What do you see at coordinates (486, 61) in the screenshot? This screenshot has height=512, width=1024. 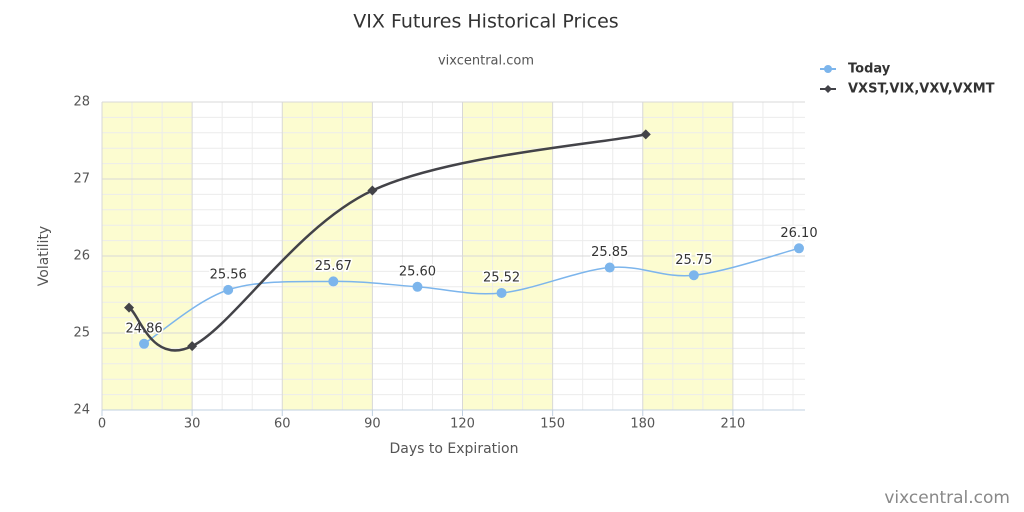 I see `chart-subtitle: vixcentral.com` at bounding box center [486, 61].